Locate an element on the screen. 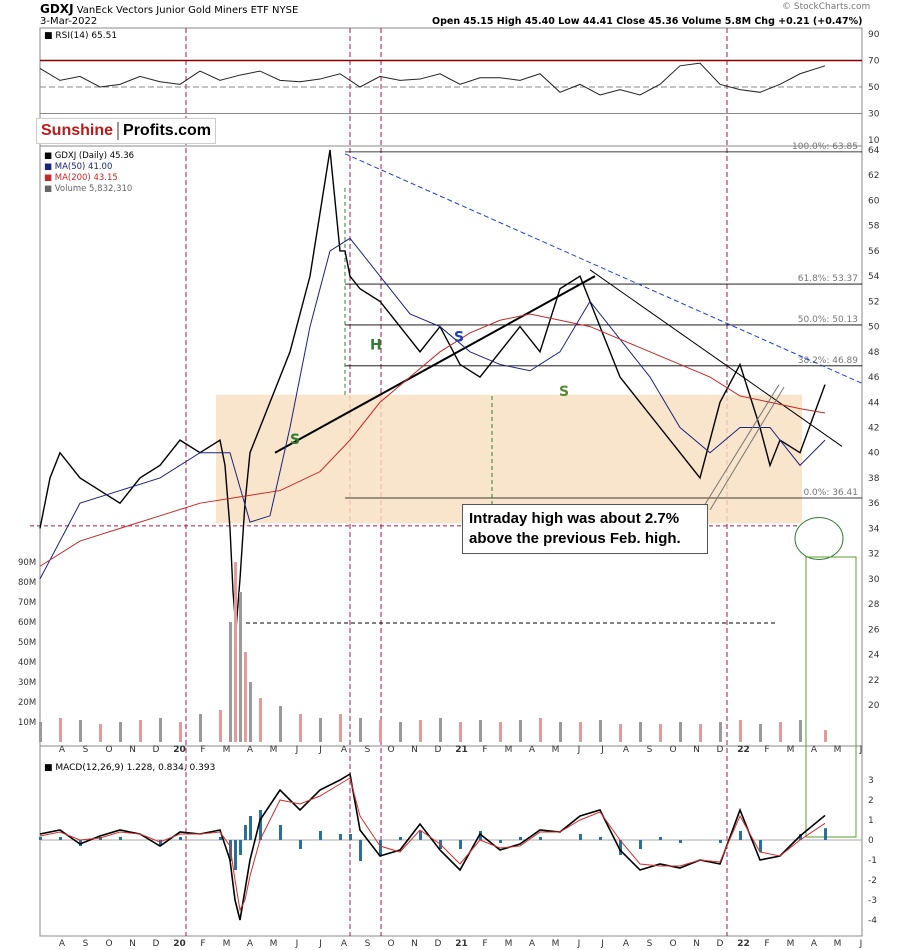  x-tick-label-bottom: M is located at coordinates (791, 944).